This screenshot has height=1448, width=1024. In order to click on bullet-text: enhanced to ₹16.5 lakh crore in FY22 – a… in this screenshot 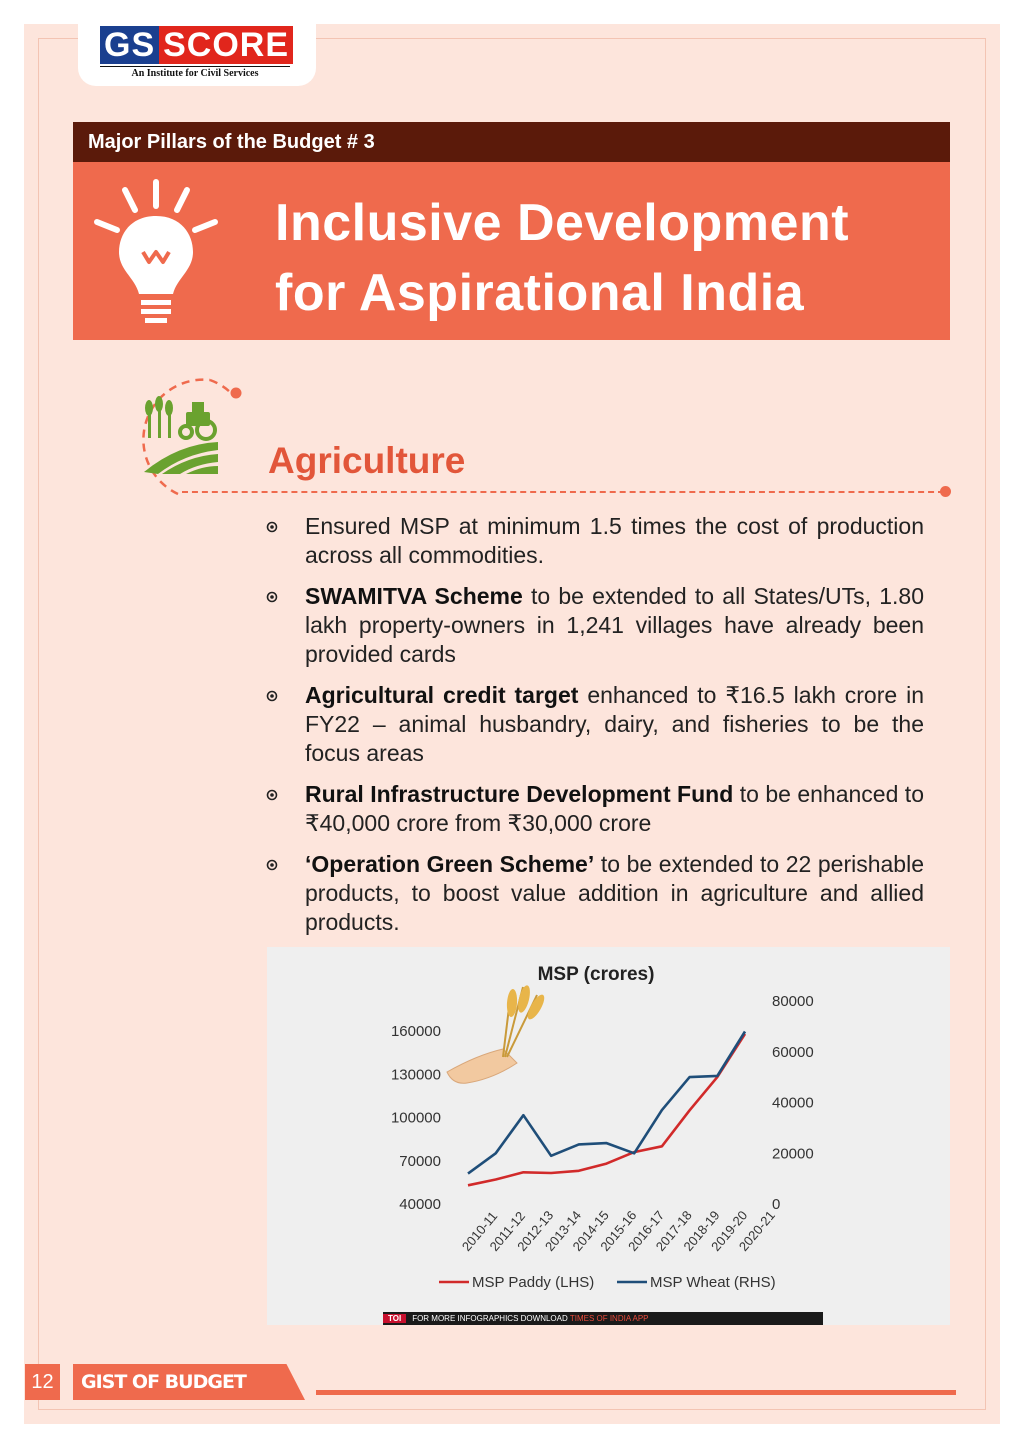, I will do `click(614, 724)`.